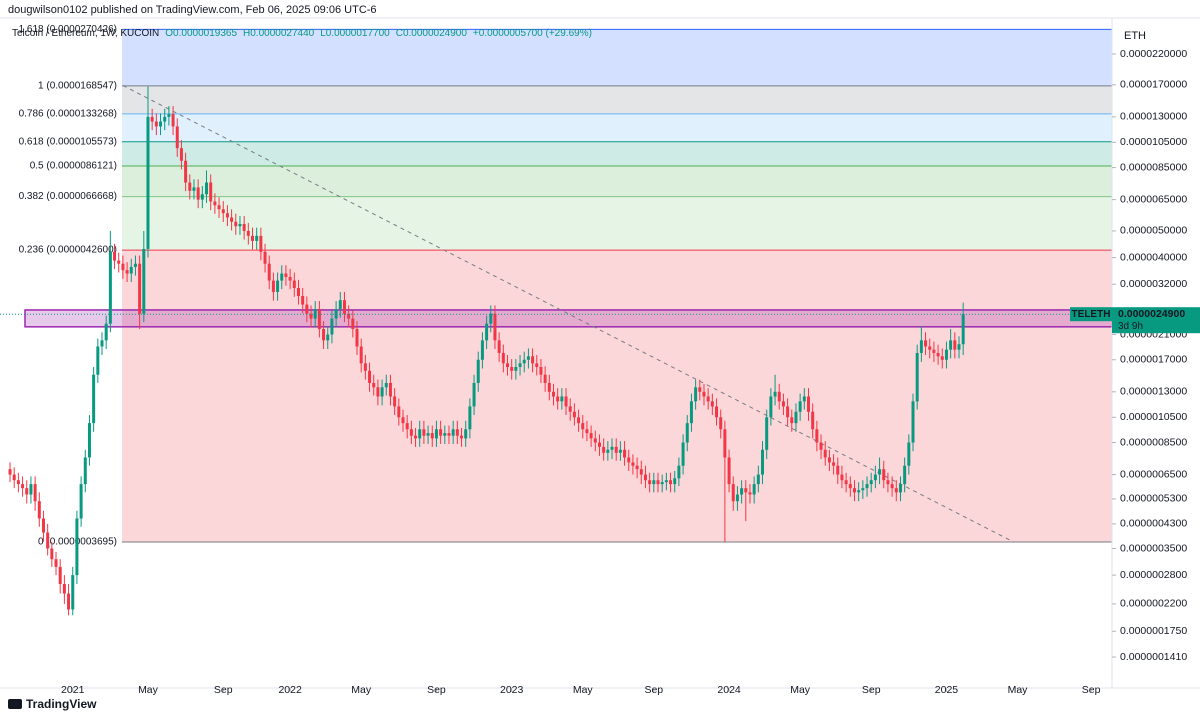  I want to click on y-tick-label: 0.0000220000, so click(1153, 54).